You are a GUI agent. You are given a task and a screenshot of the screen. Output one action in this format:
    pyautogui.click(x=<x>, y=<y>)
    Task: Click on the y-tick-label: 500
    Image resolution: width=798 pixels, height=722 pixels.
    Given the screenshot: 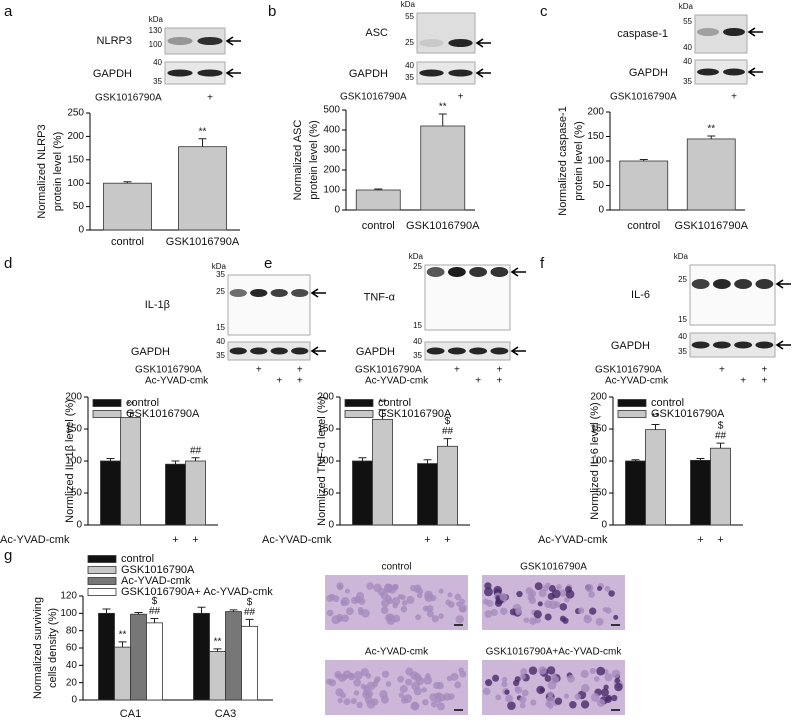 What is the action you would take?
    pyautogui.click(x=331, y=110)
    